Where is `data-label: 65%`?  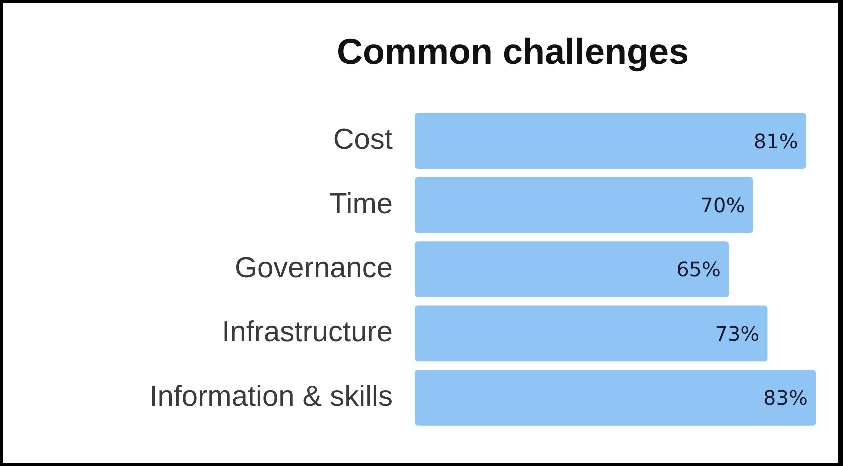
data-label: 65% is located at coordinates (699, 270).